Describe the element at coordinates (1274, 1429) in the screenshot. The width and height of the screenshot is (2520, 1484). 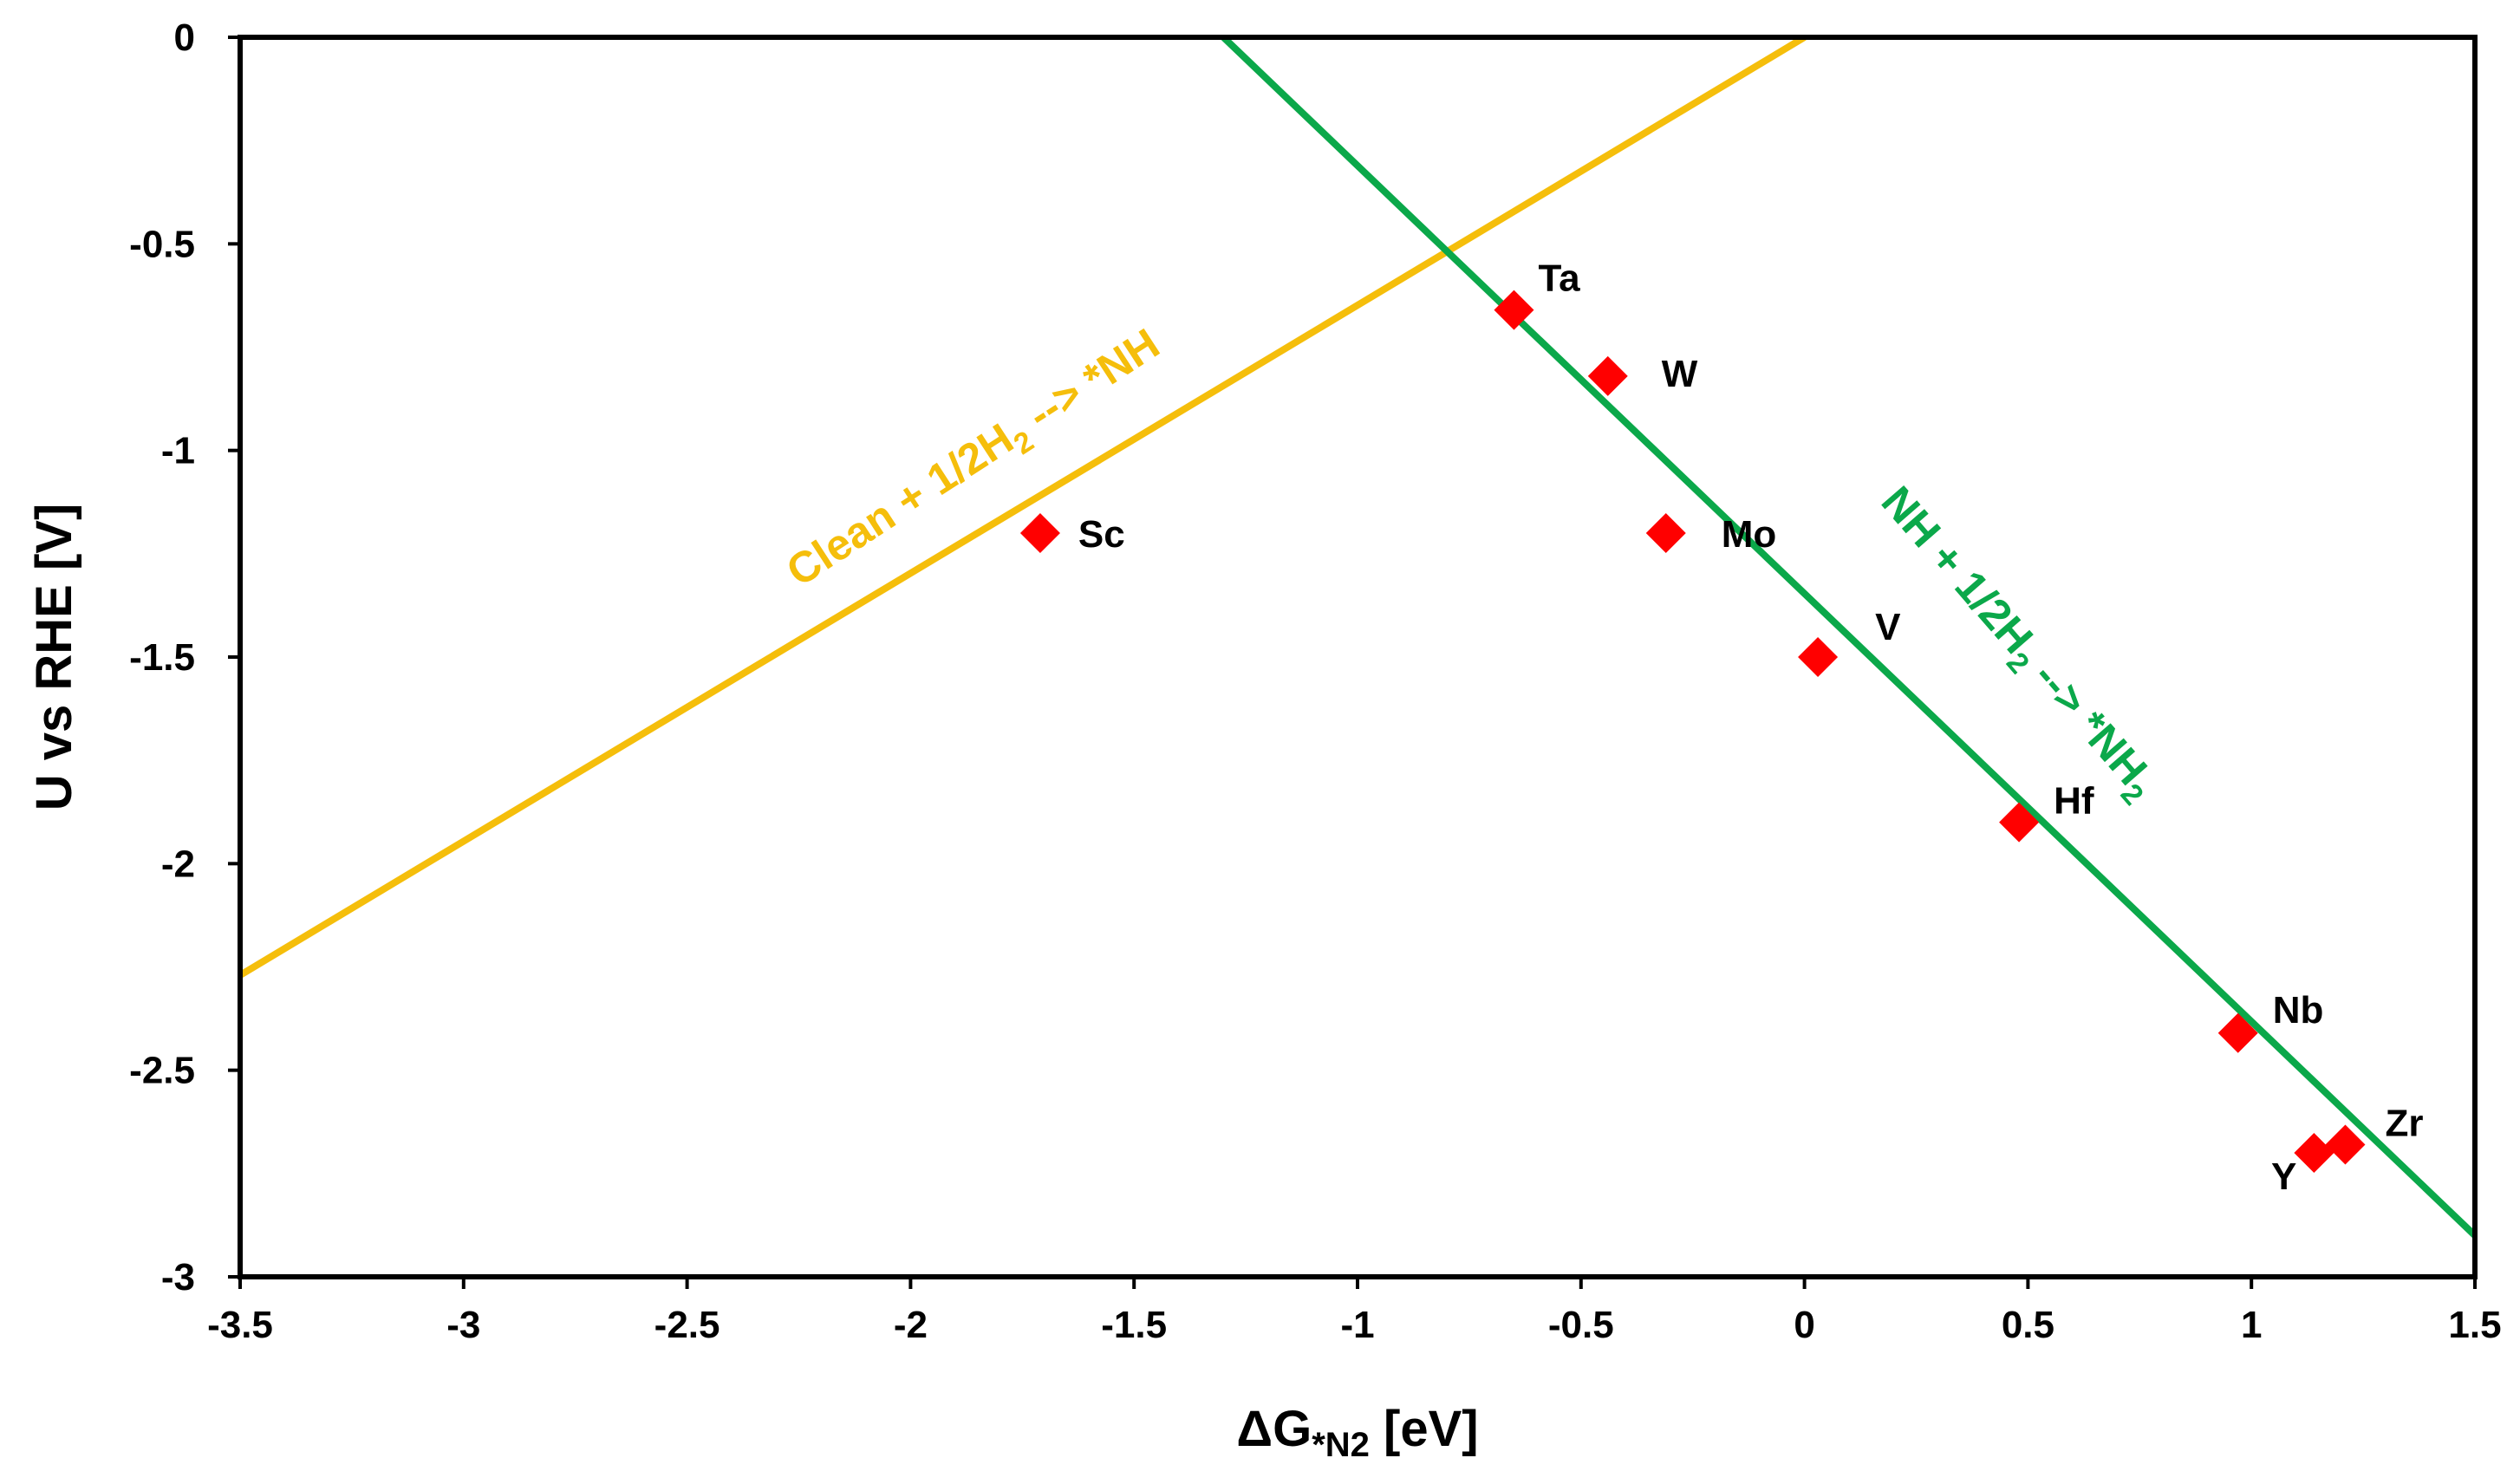
I see `x-axis-title-prefix: ΔG` at that location.